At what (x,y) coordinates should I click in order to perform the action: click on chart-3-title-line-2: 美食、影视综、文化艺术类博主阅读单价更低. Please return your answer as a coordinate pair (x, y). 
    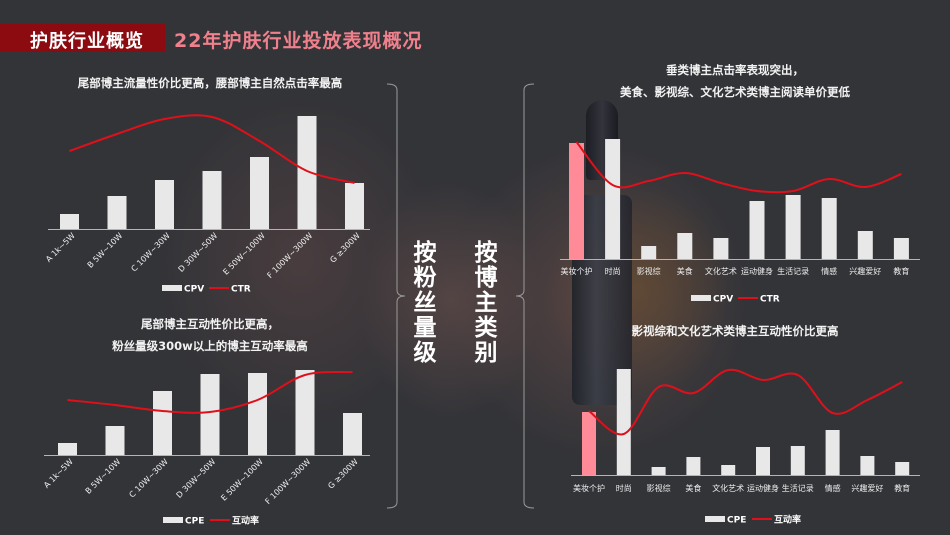
    Looking at the image, I should click on (735, 92).